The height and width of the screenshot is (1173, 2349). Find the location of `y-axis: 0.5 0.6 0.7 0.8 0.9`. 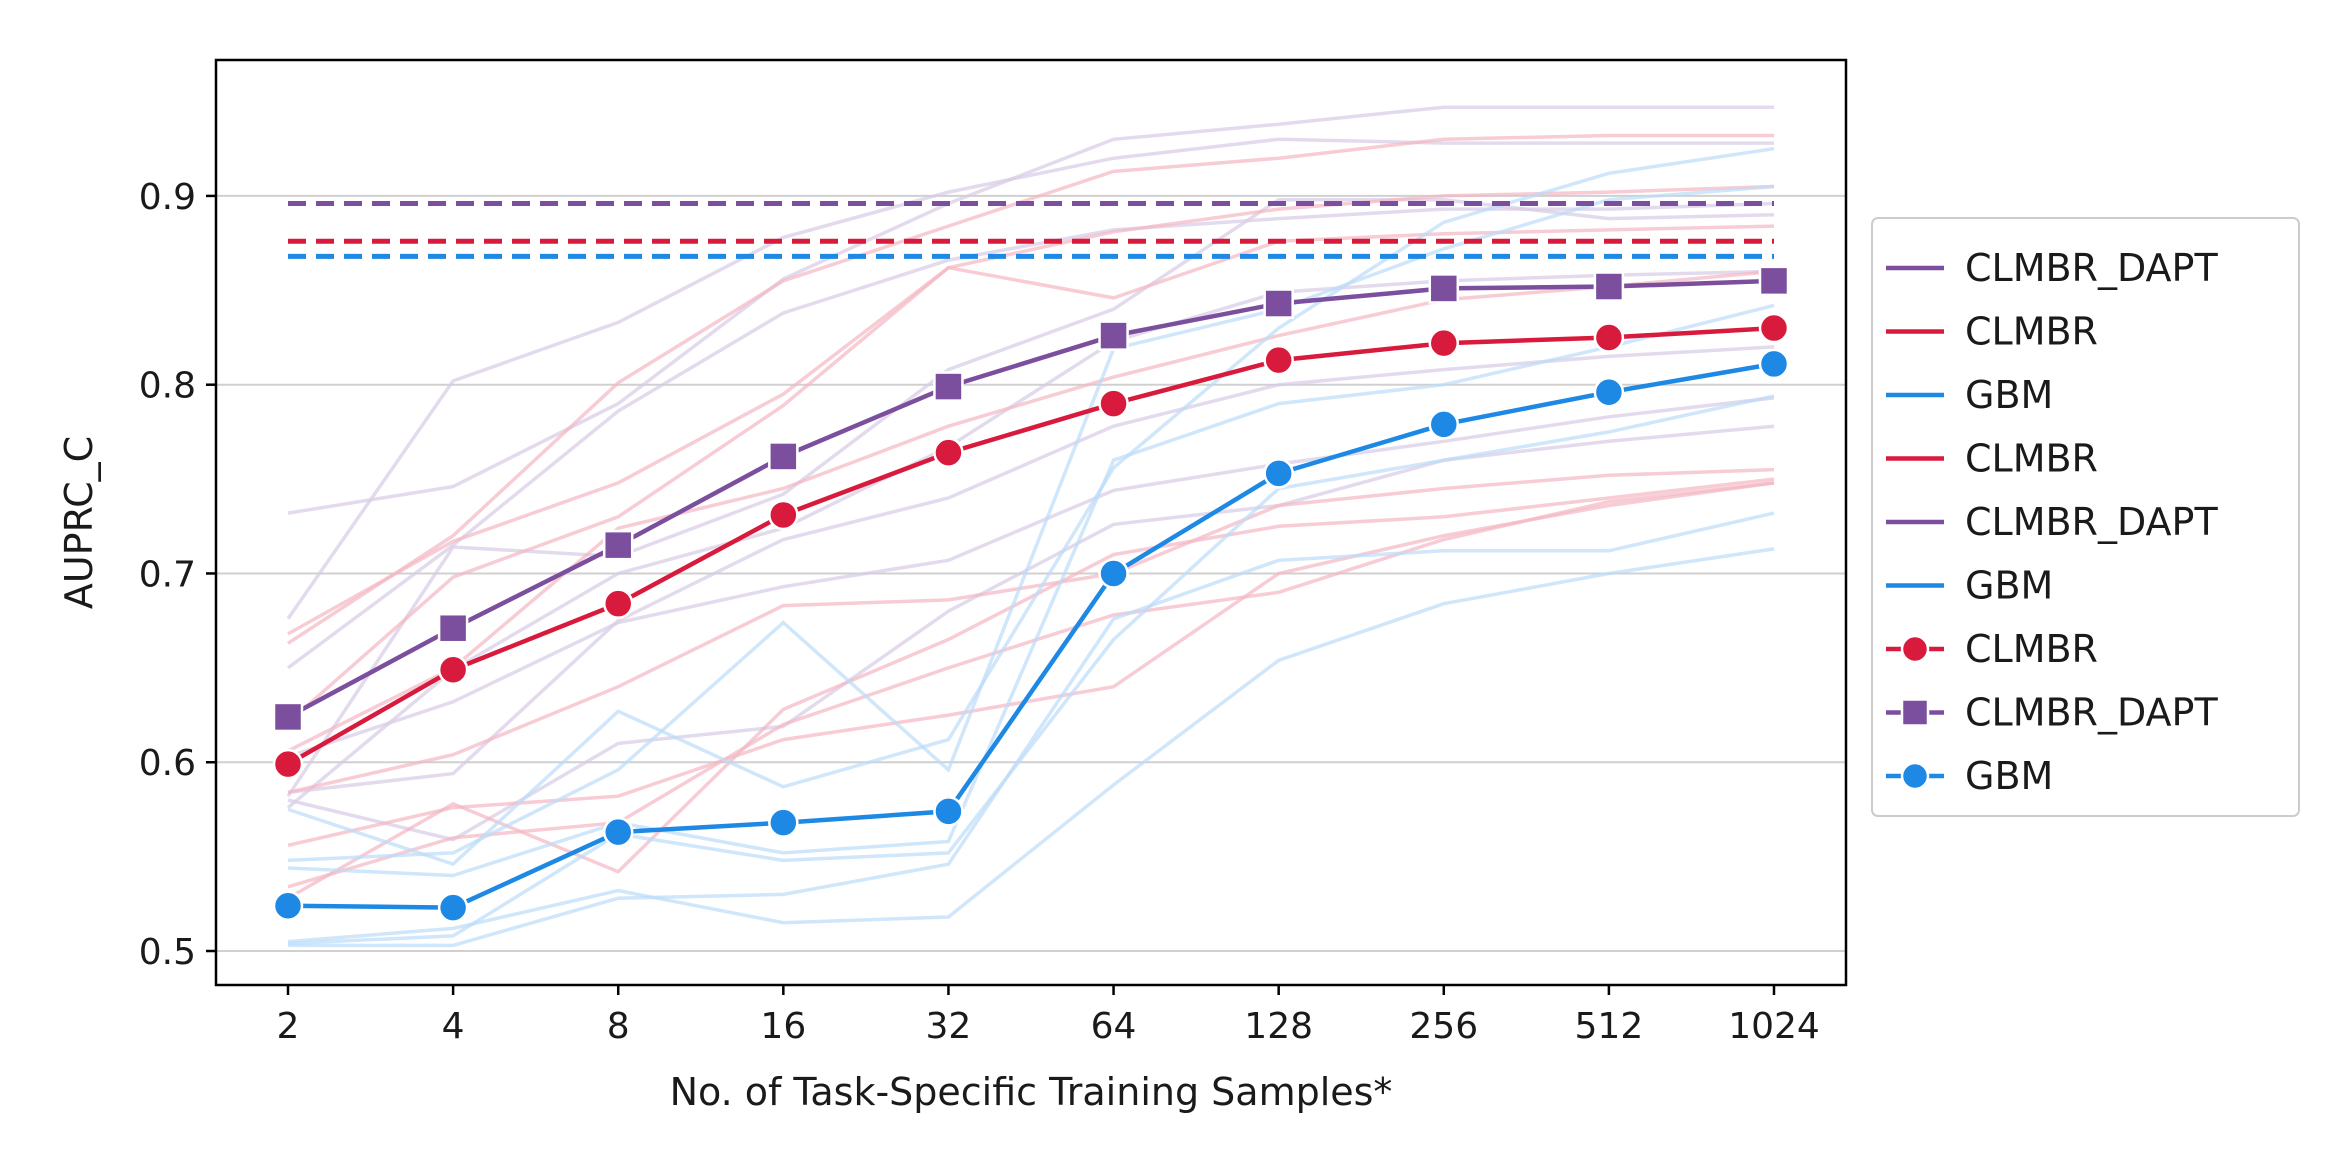

y-axis: 0.5 0.6 0.7 0.8 0.9 is located at coordinates (177, 575).